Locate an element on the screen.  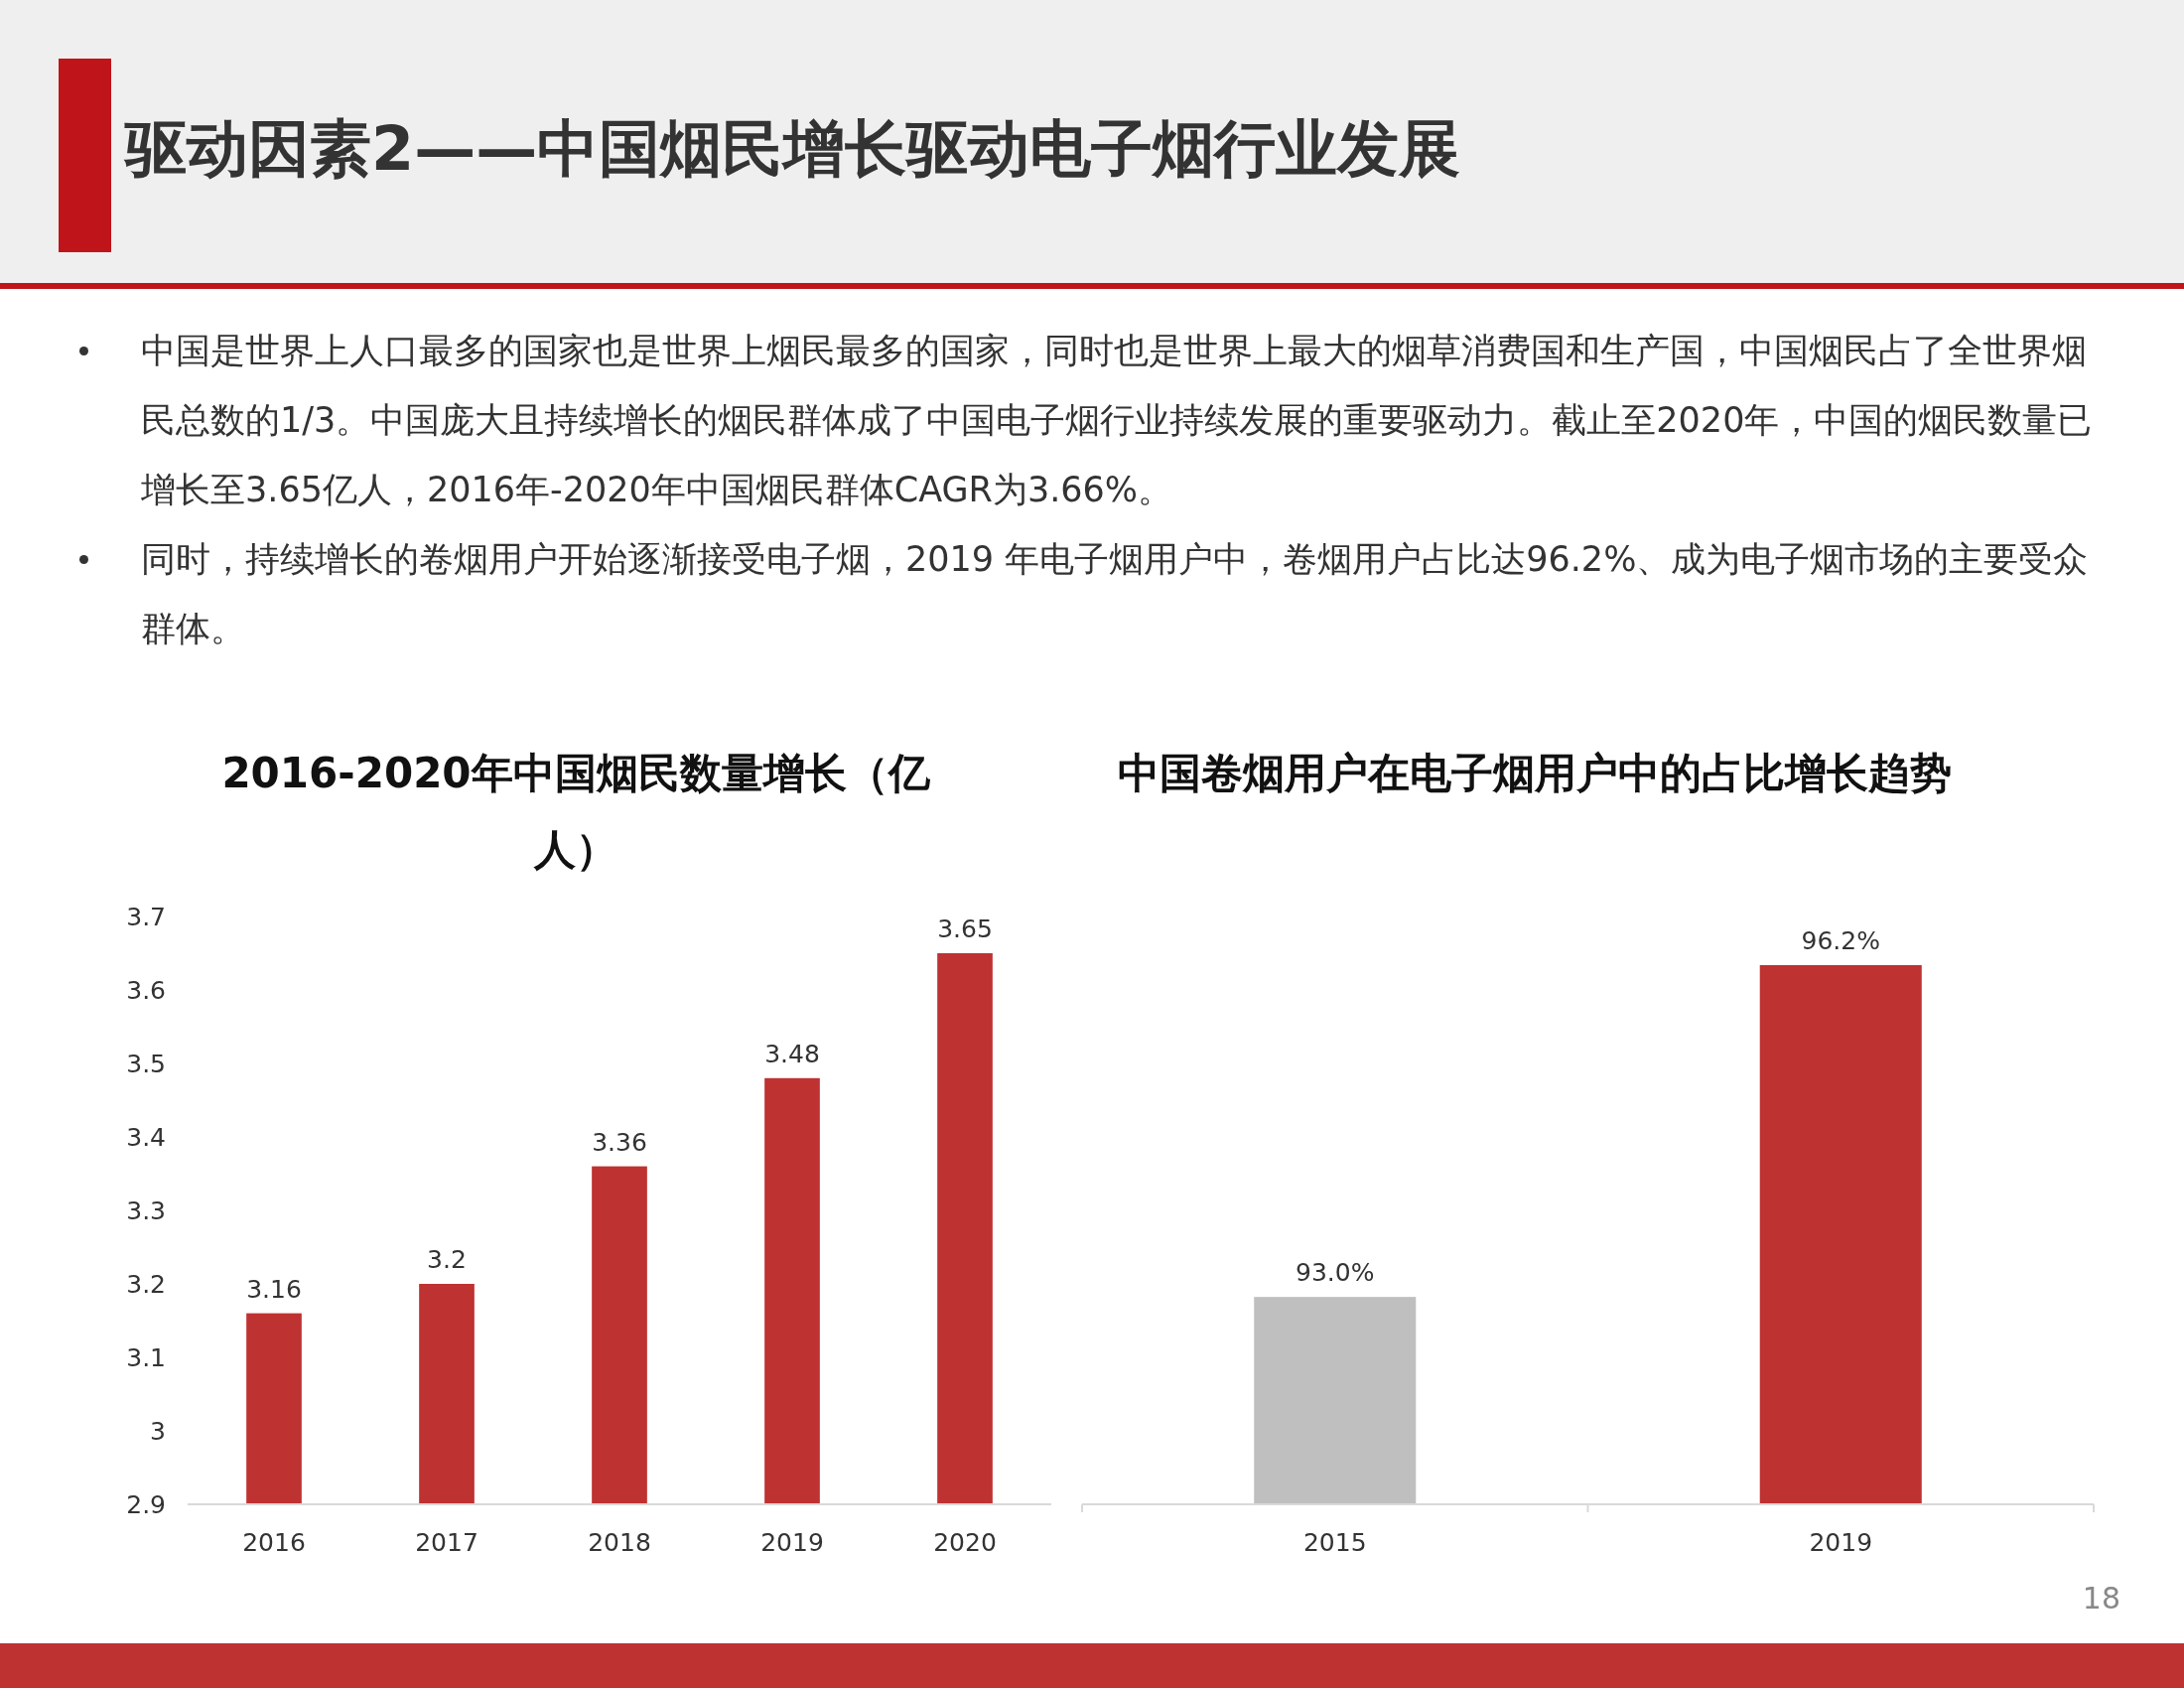
y-tick-label: 3.2 is located at coordinates (146, 1284).